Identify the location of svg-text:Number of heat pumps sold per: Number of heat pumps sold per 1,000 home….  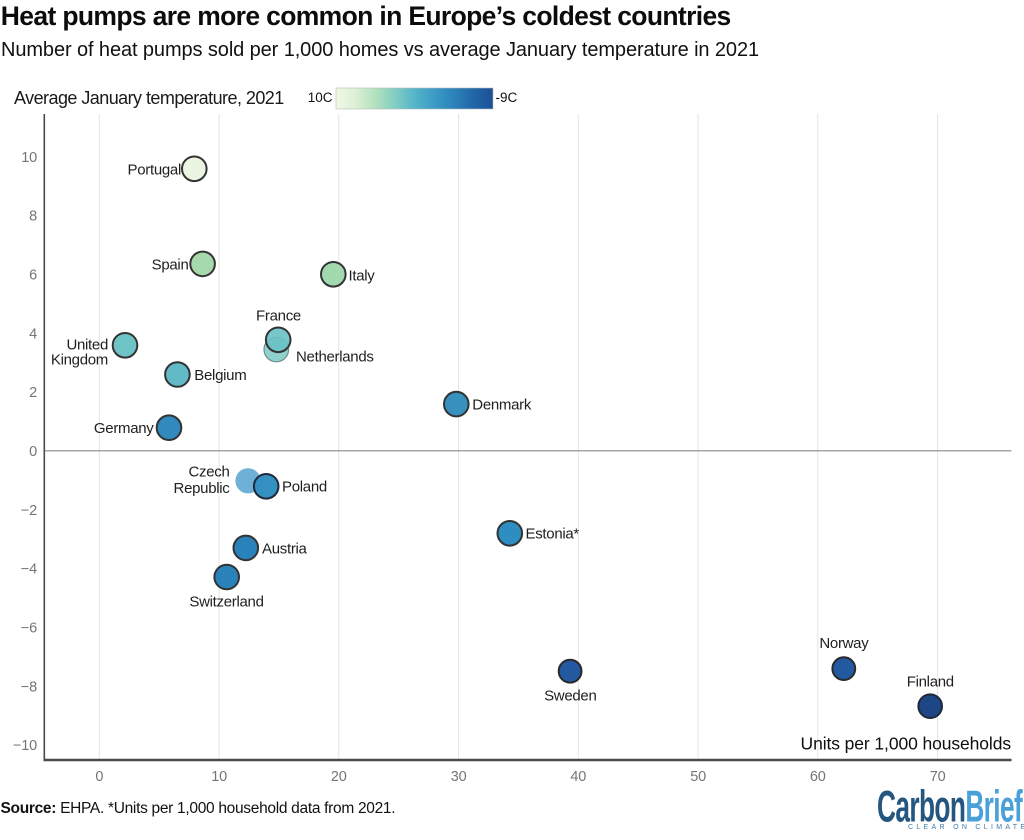
(380, 50).